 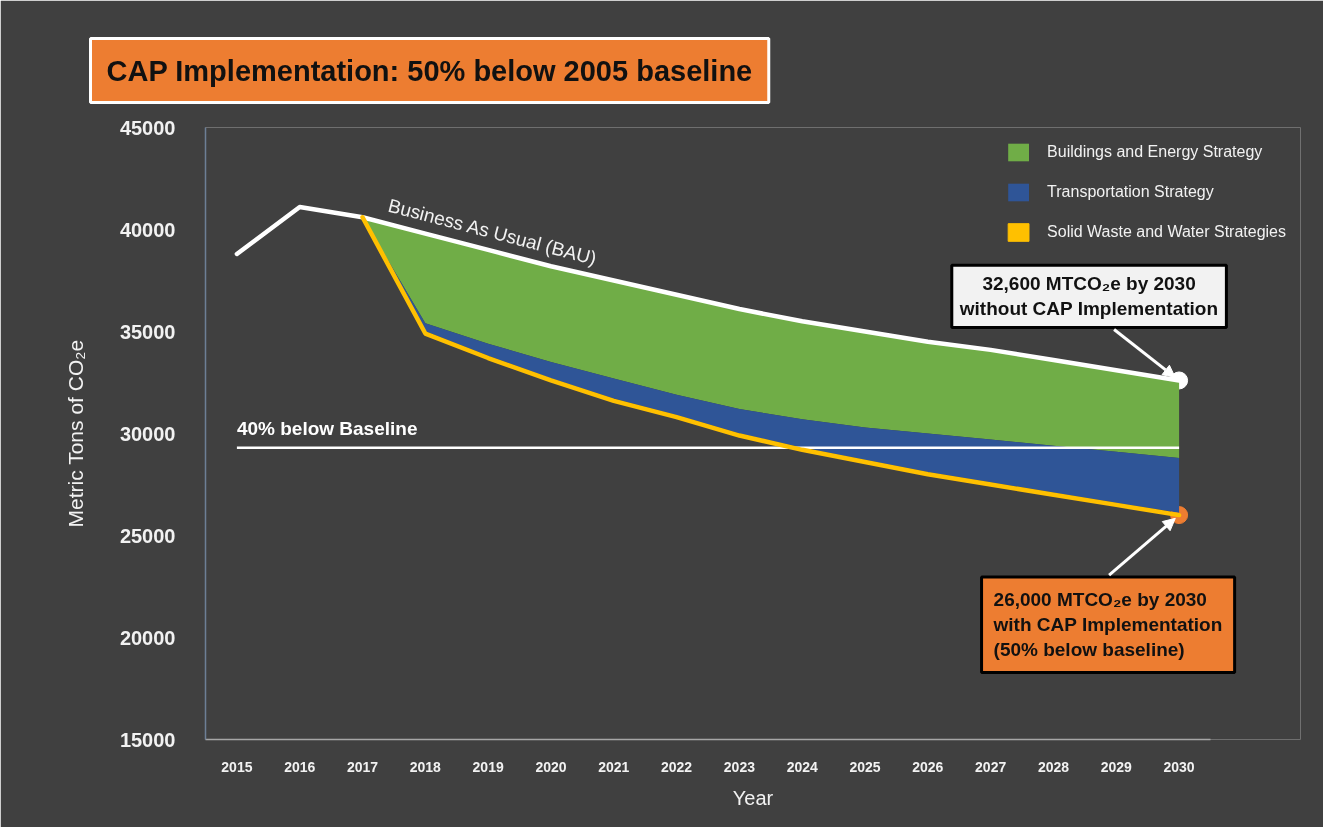 I want to click on x-tick-label: 2028, so click(x=1053, y=766).